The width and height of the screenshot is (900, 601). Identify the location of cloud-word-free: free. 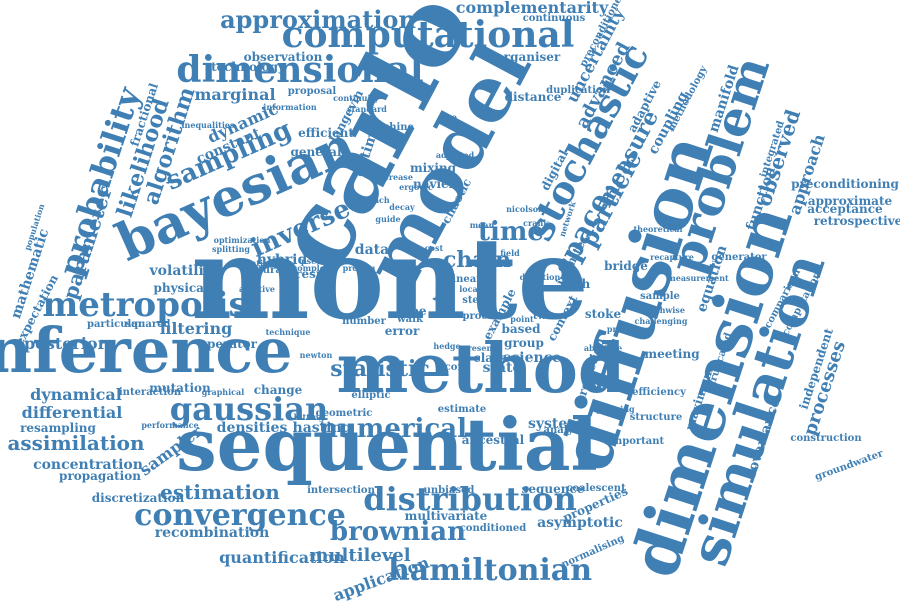
(448, 117).